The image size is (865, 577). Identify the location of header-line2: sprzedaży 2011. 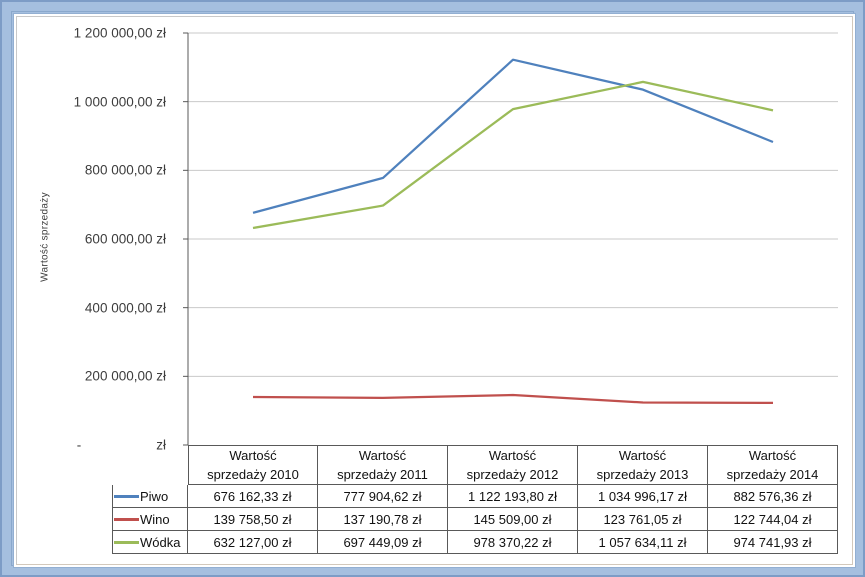
(382, 474).